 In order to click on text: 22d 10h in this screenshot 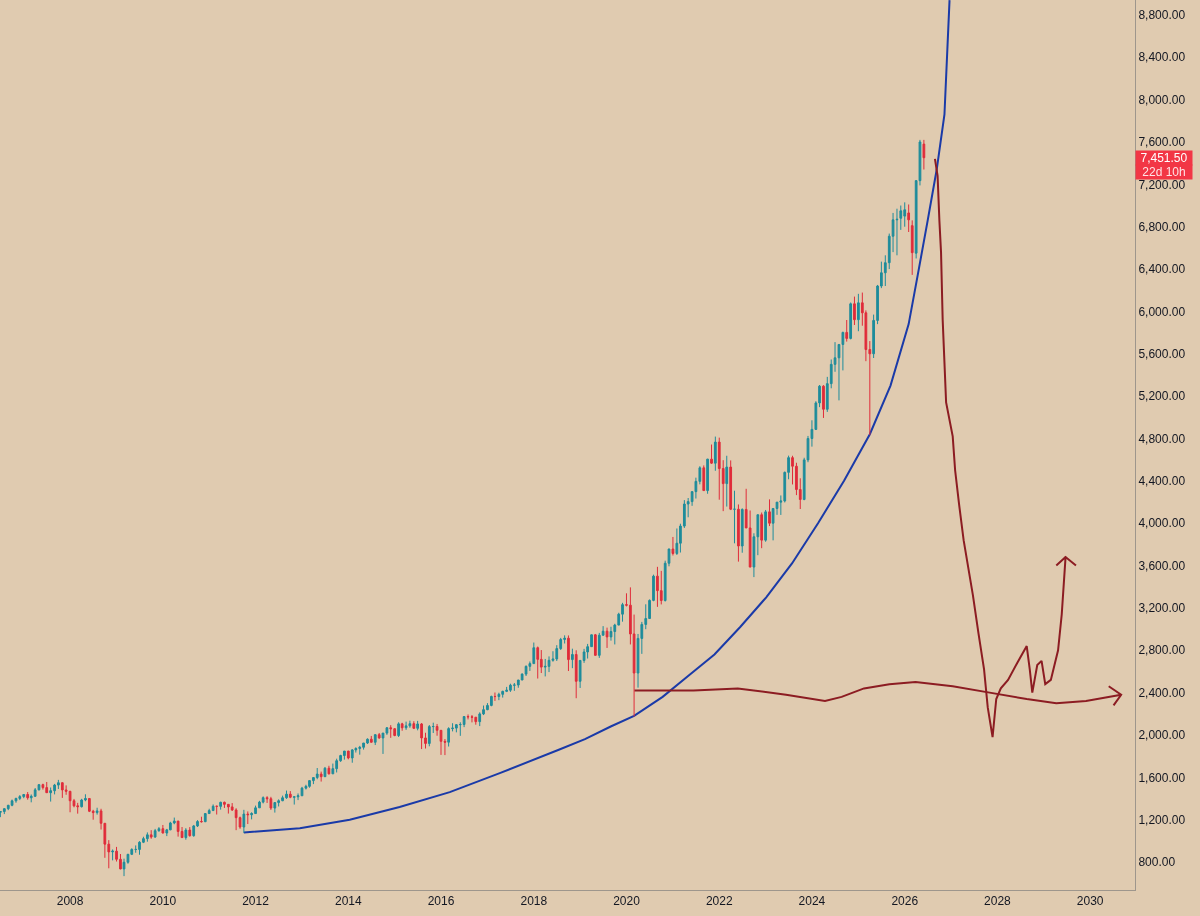, I will do `click(1164, 172)`.